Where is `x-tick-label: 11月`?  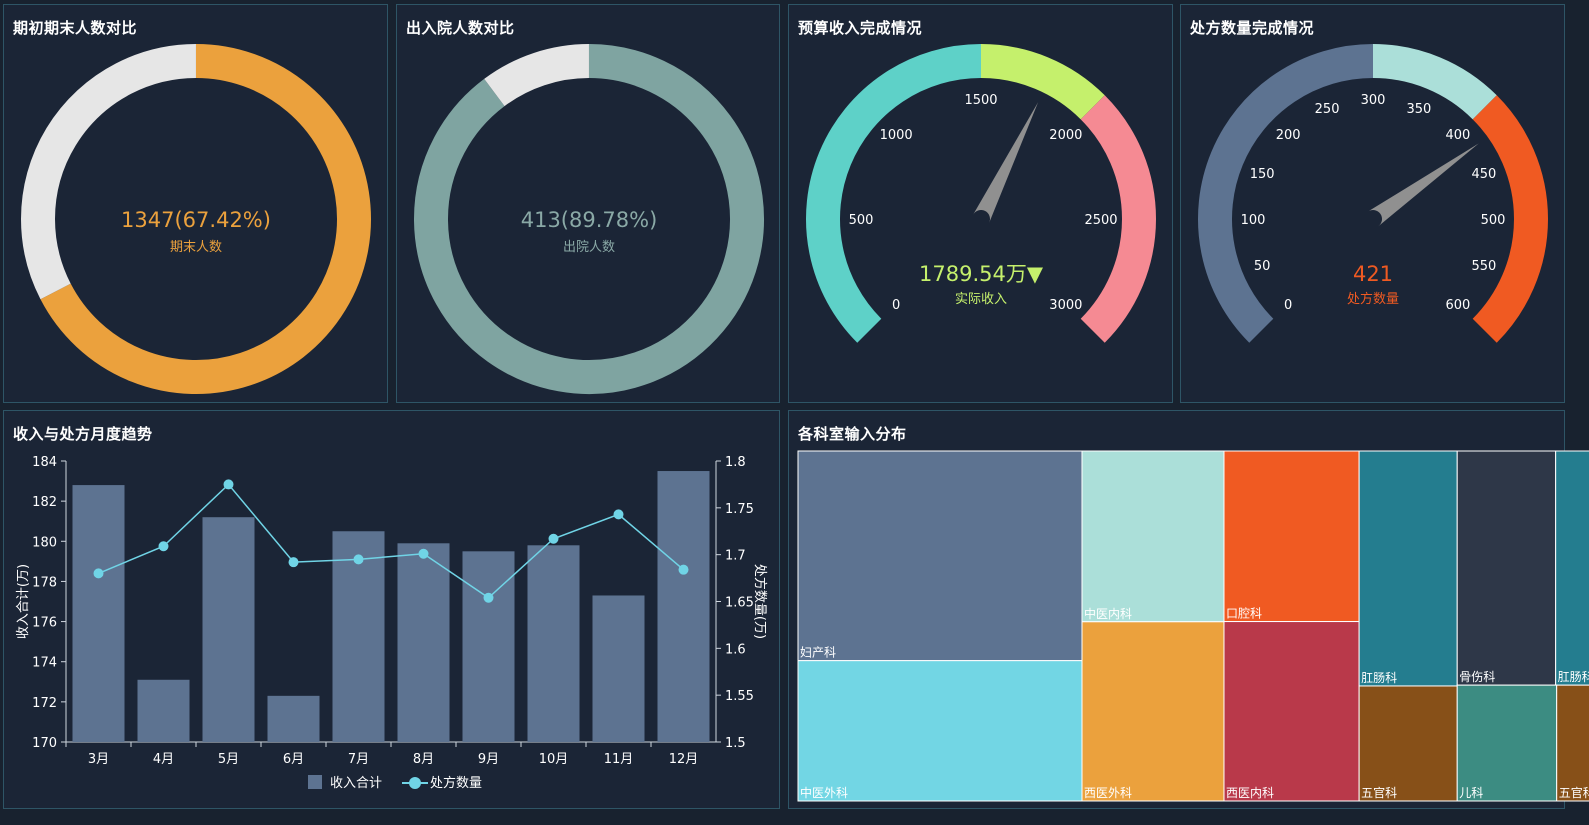
x-tick-label: 11月 is located at coordinates (619, 759).